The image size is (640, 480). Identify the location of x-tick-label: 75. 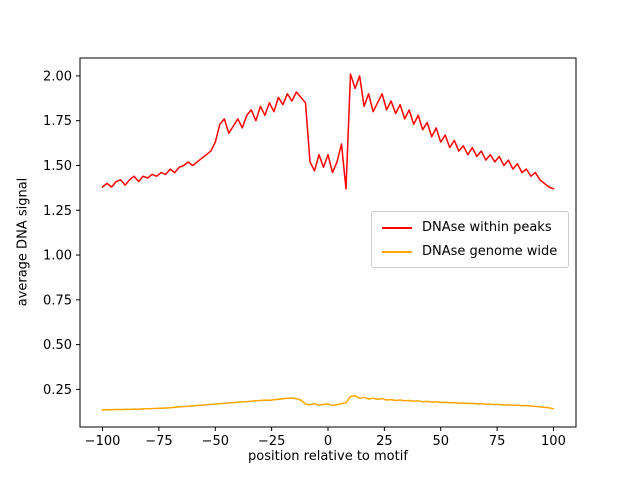
(497, 441).